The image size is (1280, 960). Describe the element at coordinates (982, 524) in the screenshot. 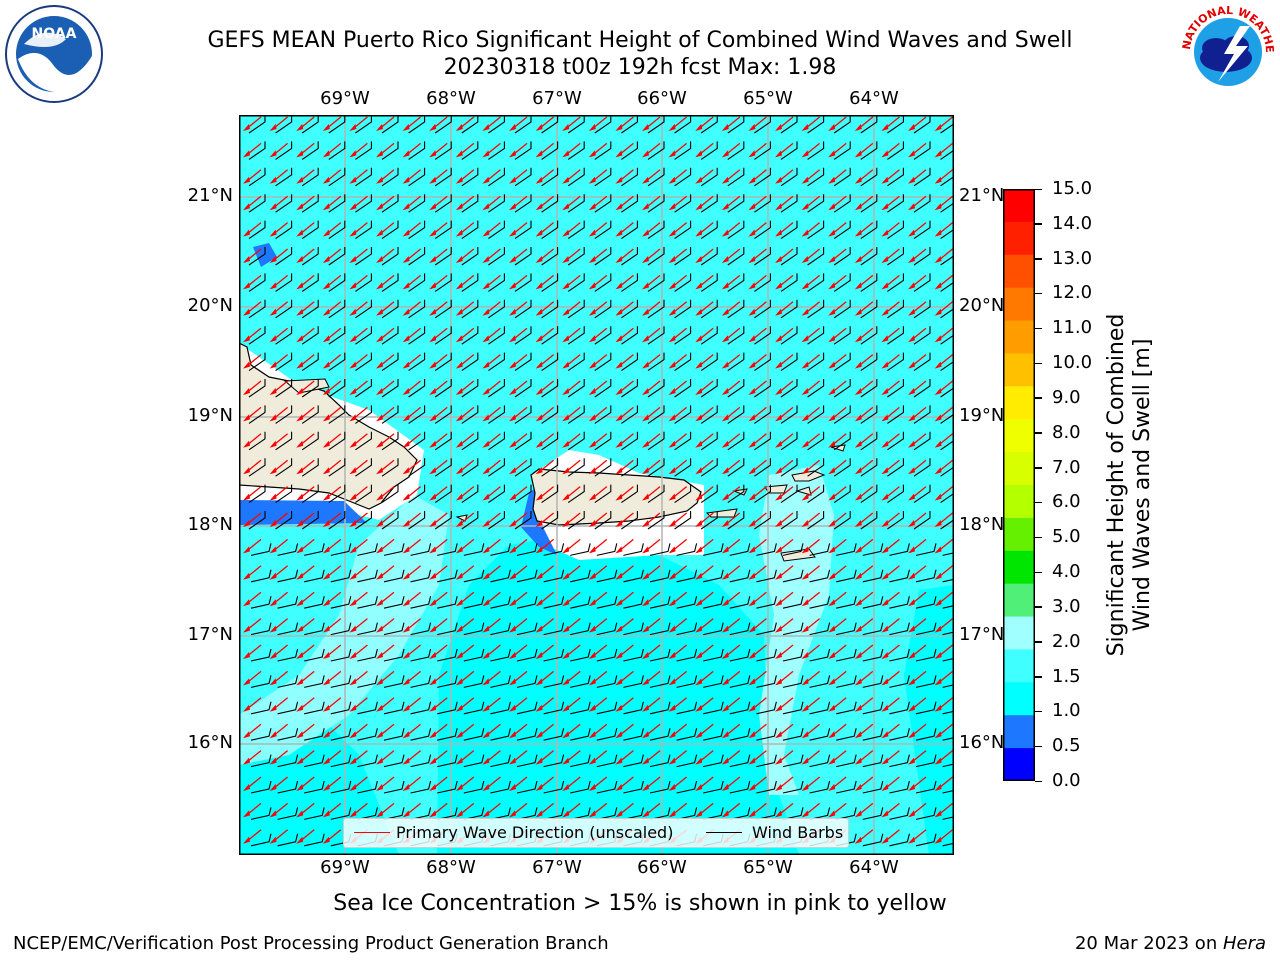

I see `lat-label-right: 18°N` at that location.